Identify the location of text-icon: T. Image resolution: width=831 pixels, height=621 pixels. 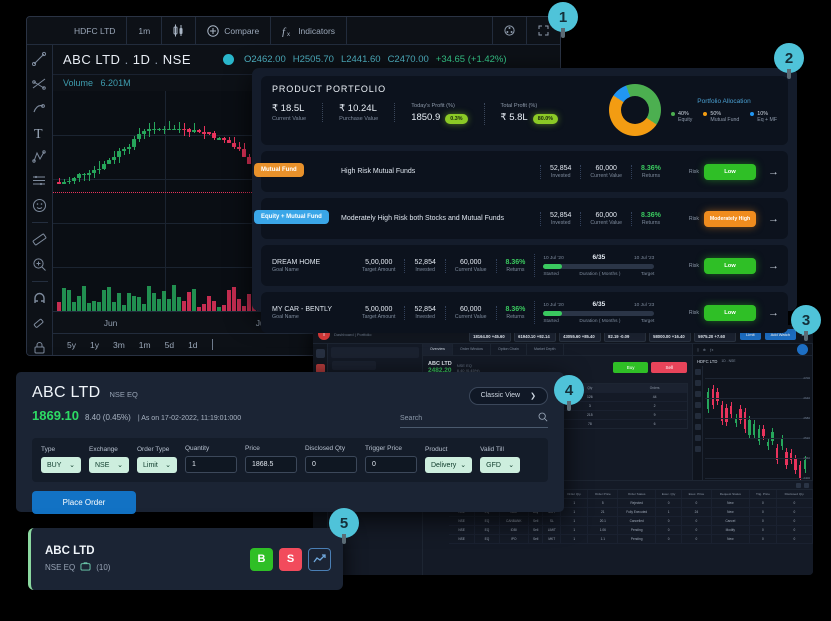
(40, 132).